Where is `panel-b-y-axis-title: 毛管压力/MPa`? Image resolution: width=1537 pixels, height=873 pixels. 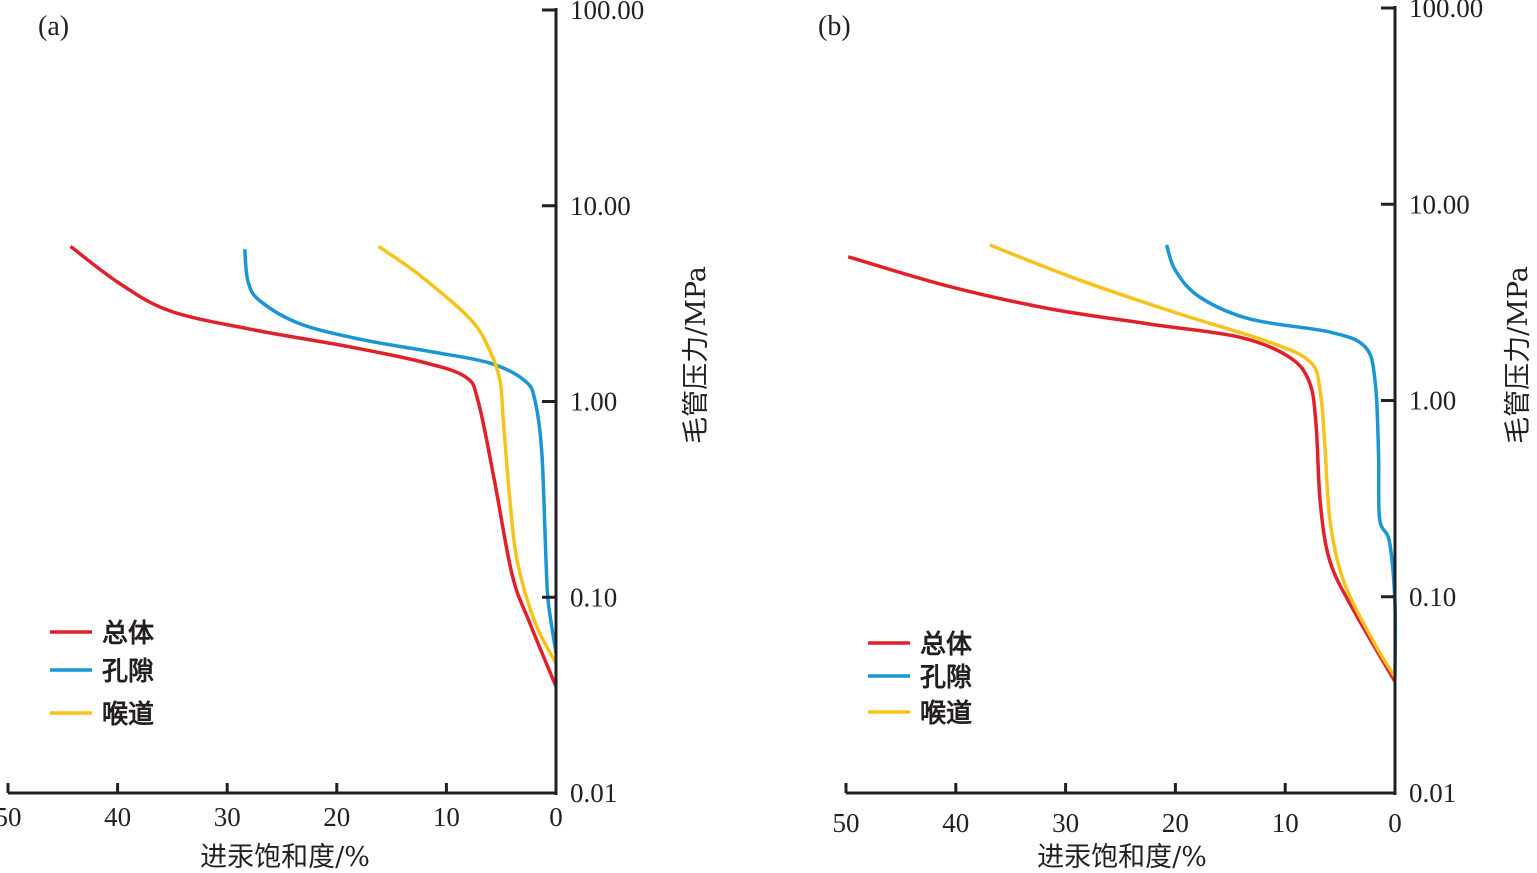
panel-b-y-axis-title: 毛管压力/MPa is located at coordinates (1518, 355).